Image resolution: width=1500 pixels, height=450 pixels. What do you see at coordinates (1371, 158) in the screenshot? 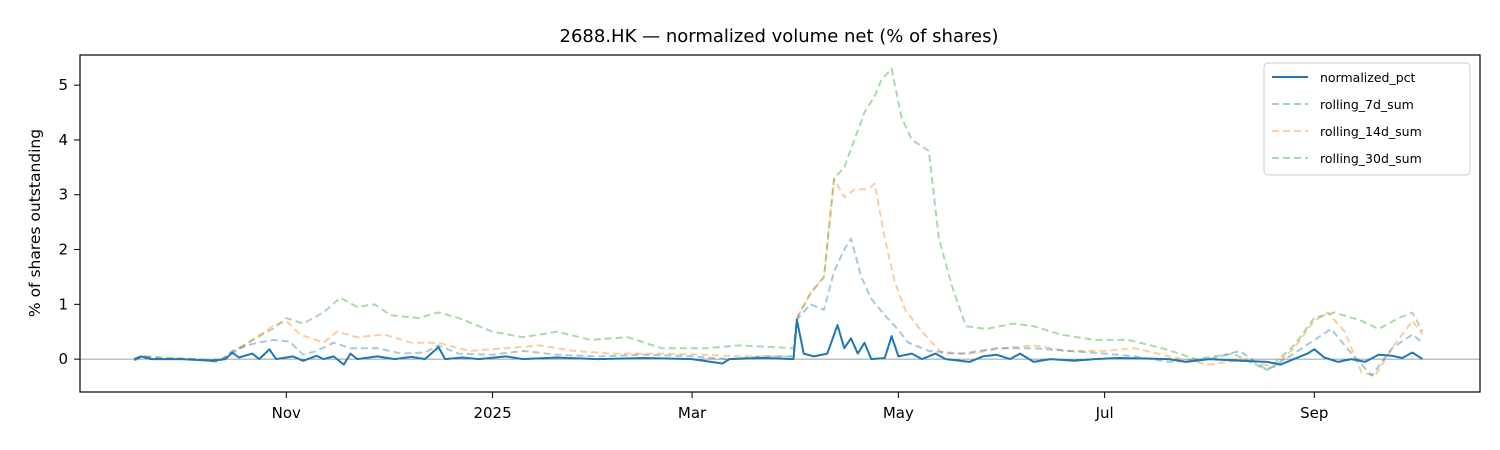
I see `legend-label-rolling_30d_sum: rolling_30d_sum` at bounding box center [1371, 158].